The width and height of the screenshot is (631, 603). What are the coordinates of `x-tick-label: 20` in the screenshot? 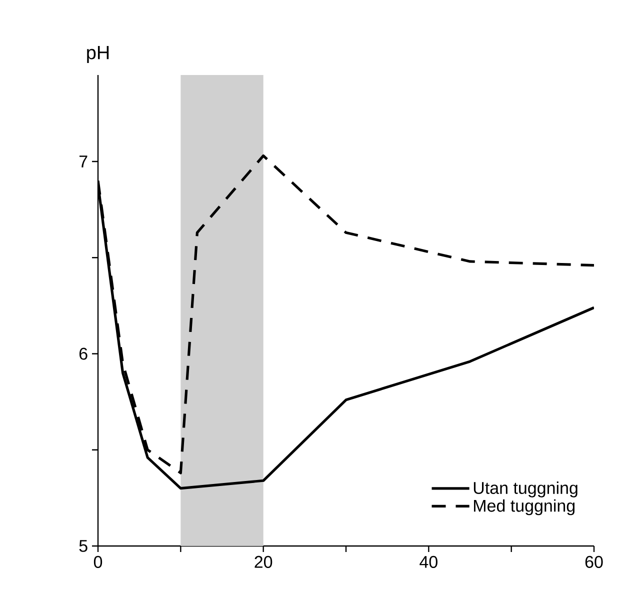 It's located at (263, 562).